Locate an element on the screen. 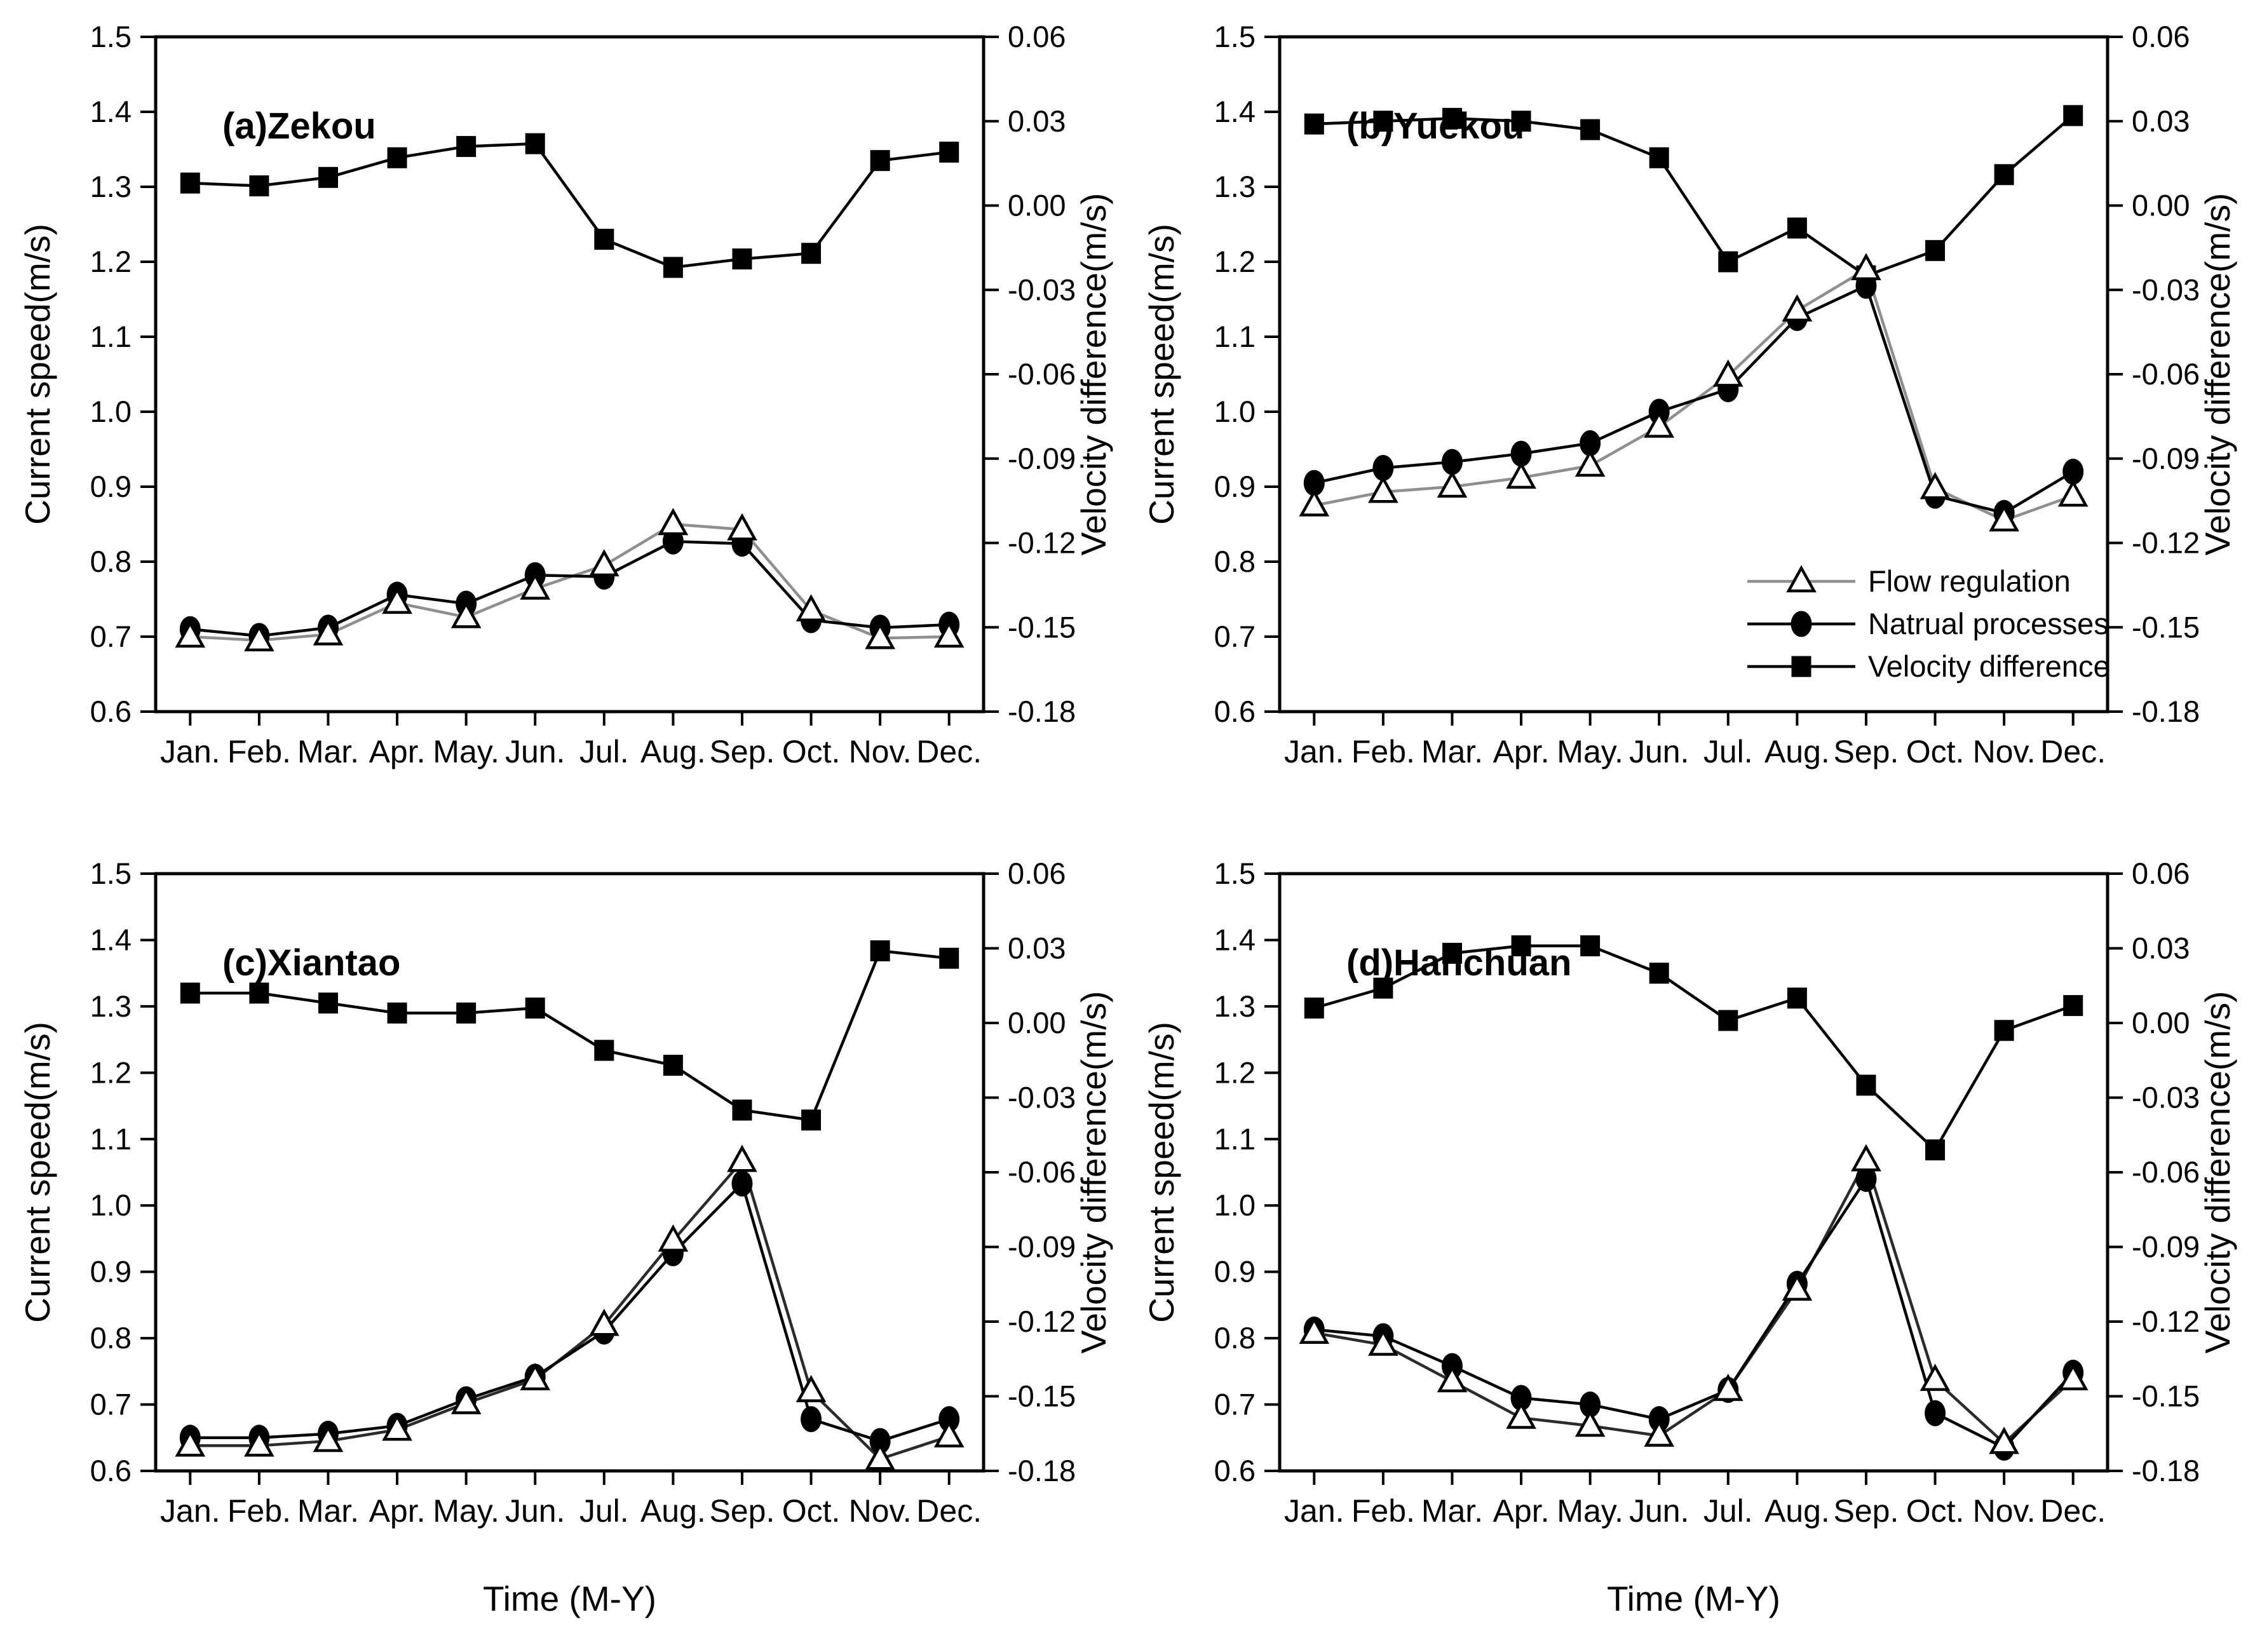  panel-title: (b)Yuekou is located at coordinates (1435, 126).